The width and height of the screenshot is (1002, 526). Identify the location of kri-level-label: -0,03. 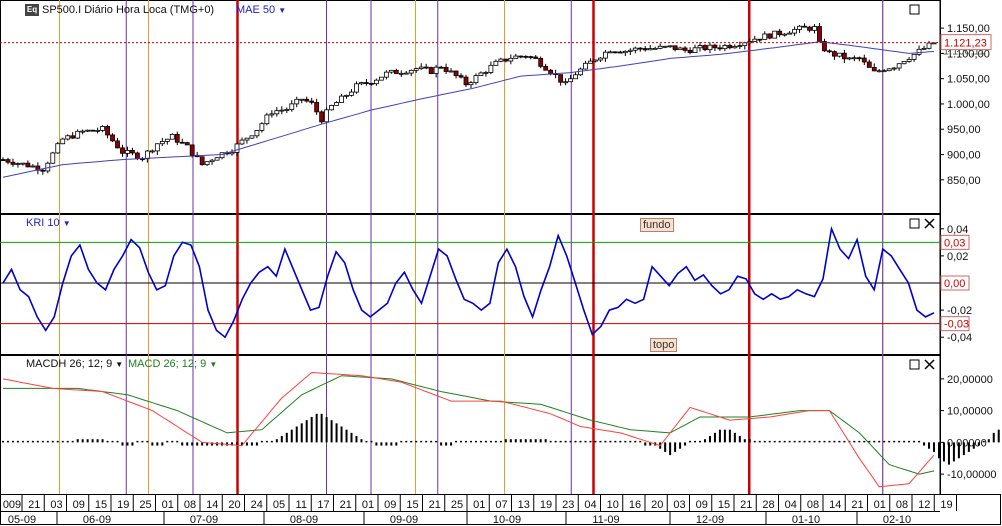
(956, 325).